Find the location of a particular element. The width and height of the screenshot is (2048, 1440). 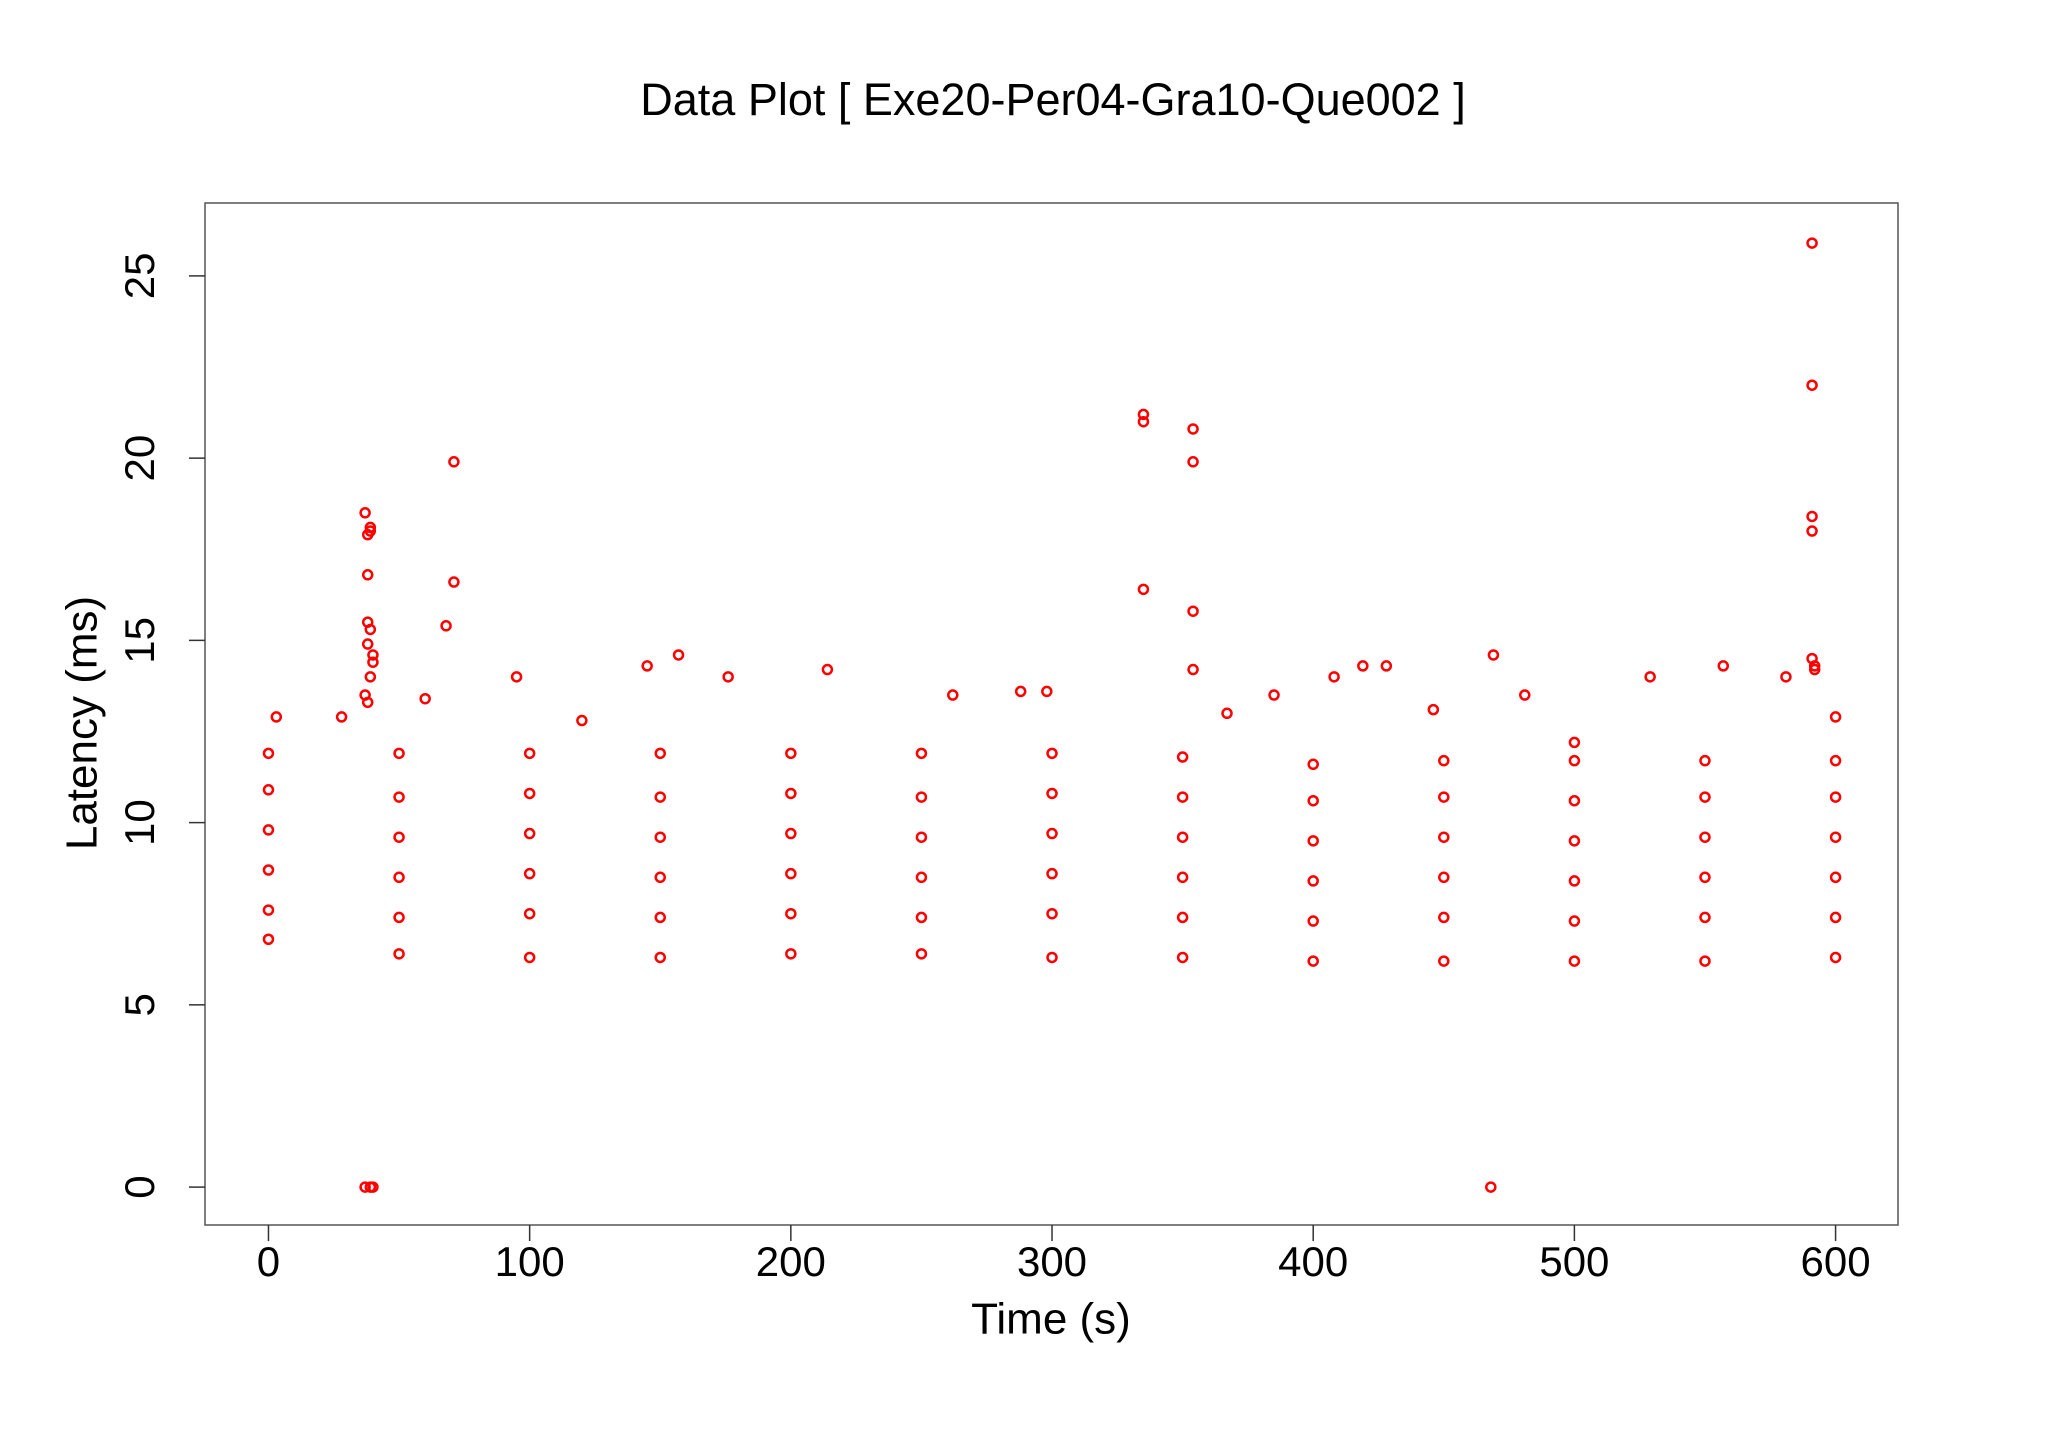

x-tick-label: 100 is located at coordinates (530, 1261).